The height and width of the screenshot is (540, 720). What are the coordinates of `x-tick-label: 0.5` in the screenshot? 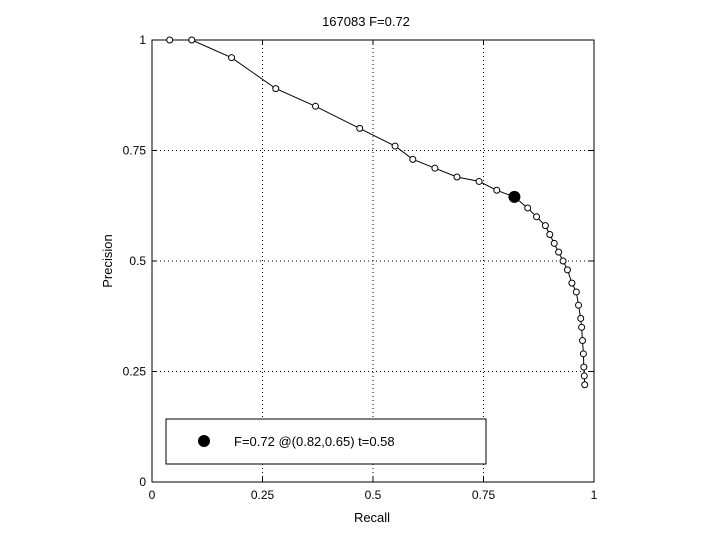 It's located at (373, 495).